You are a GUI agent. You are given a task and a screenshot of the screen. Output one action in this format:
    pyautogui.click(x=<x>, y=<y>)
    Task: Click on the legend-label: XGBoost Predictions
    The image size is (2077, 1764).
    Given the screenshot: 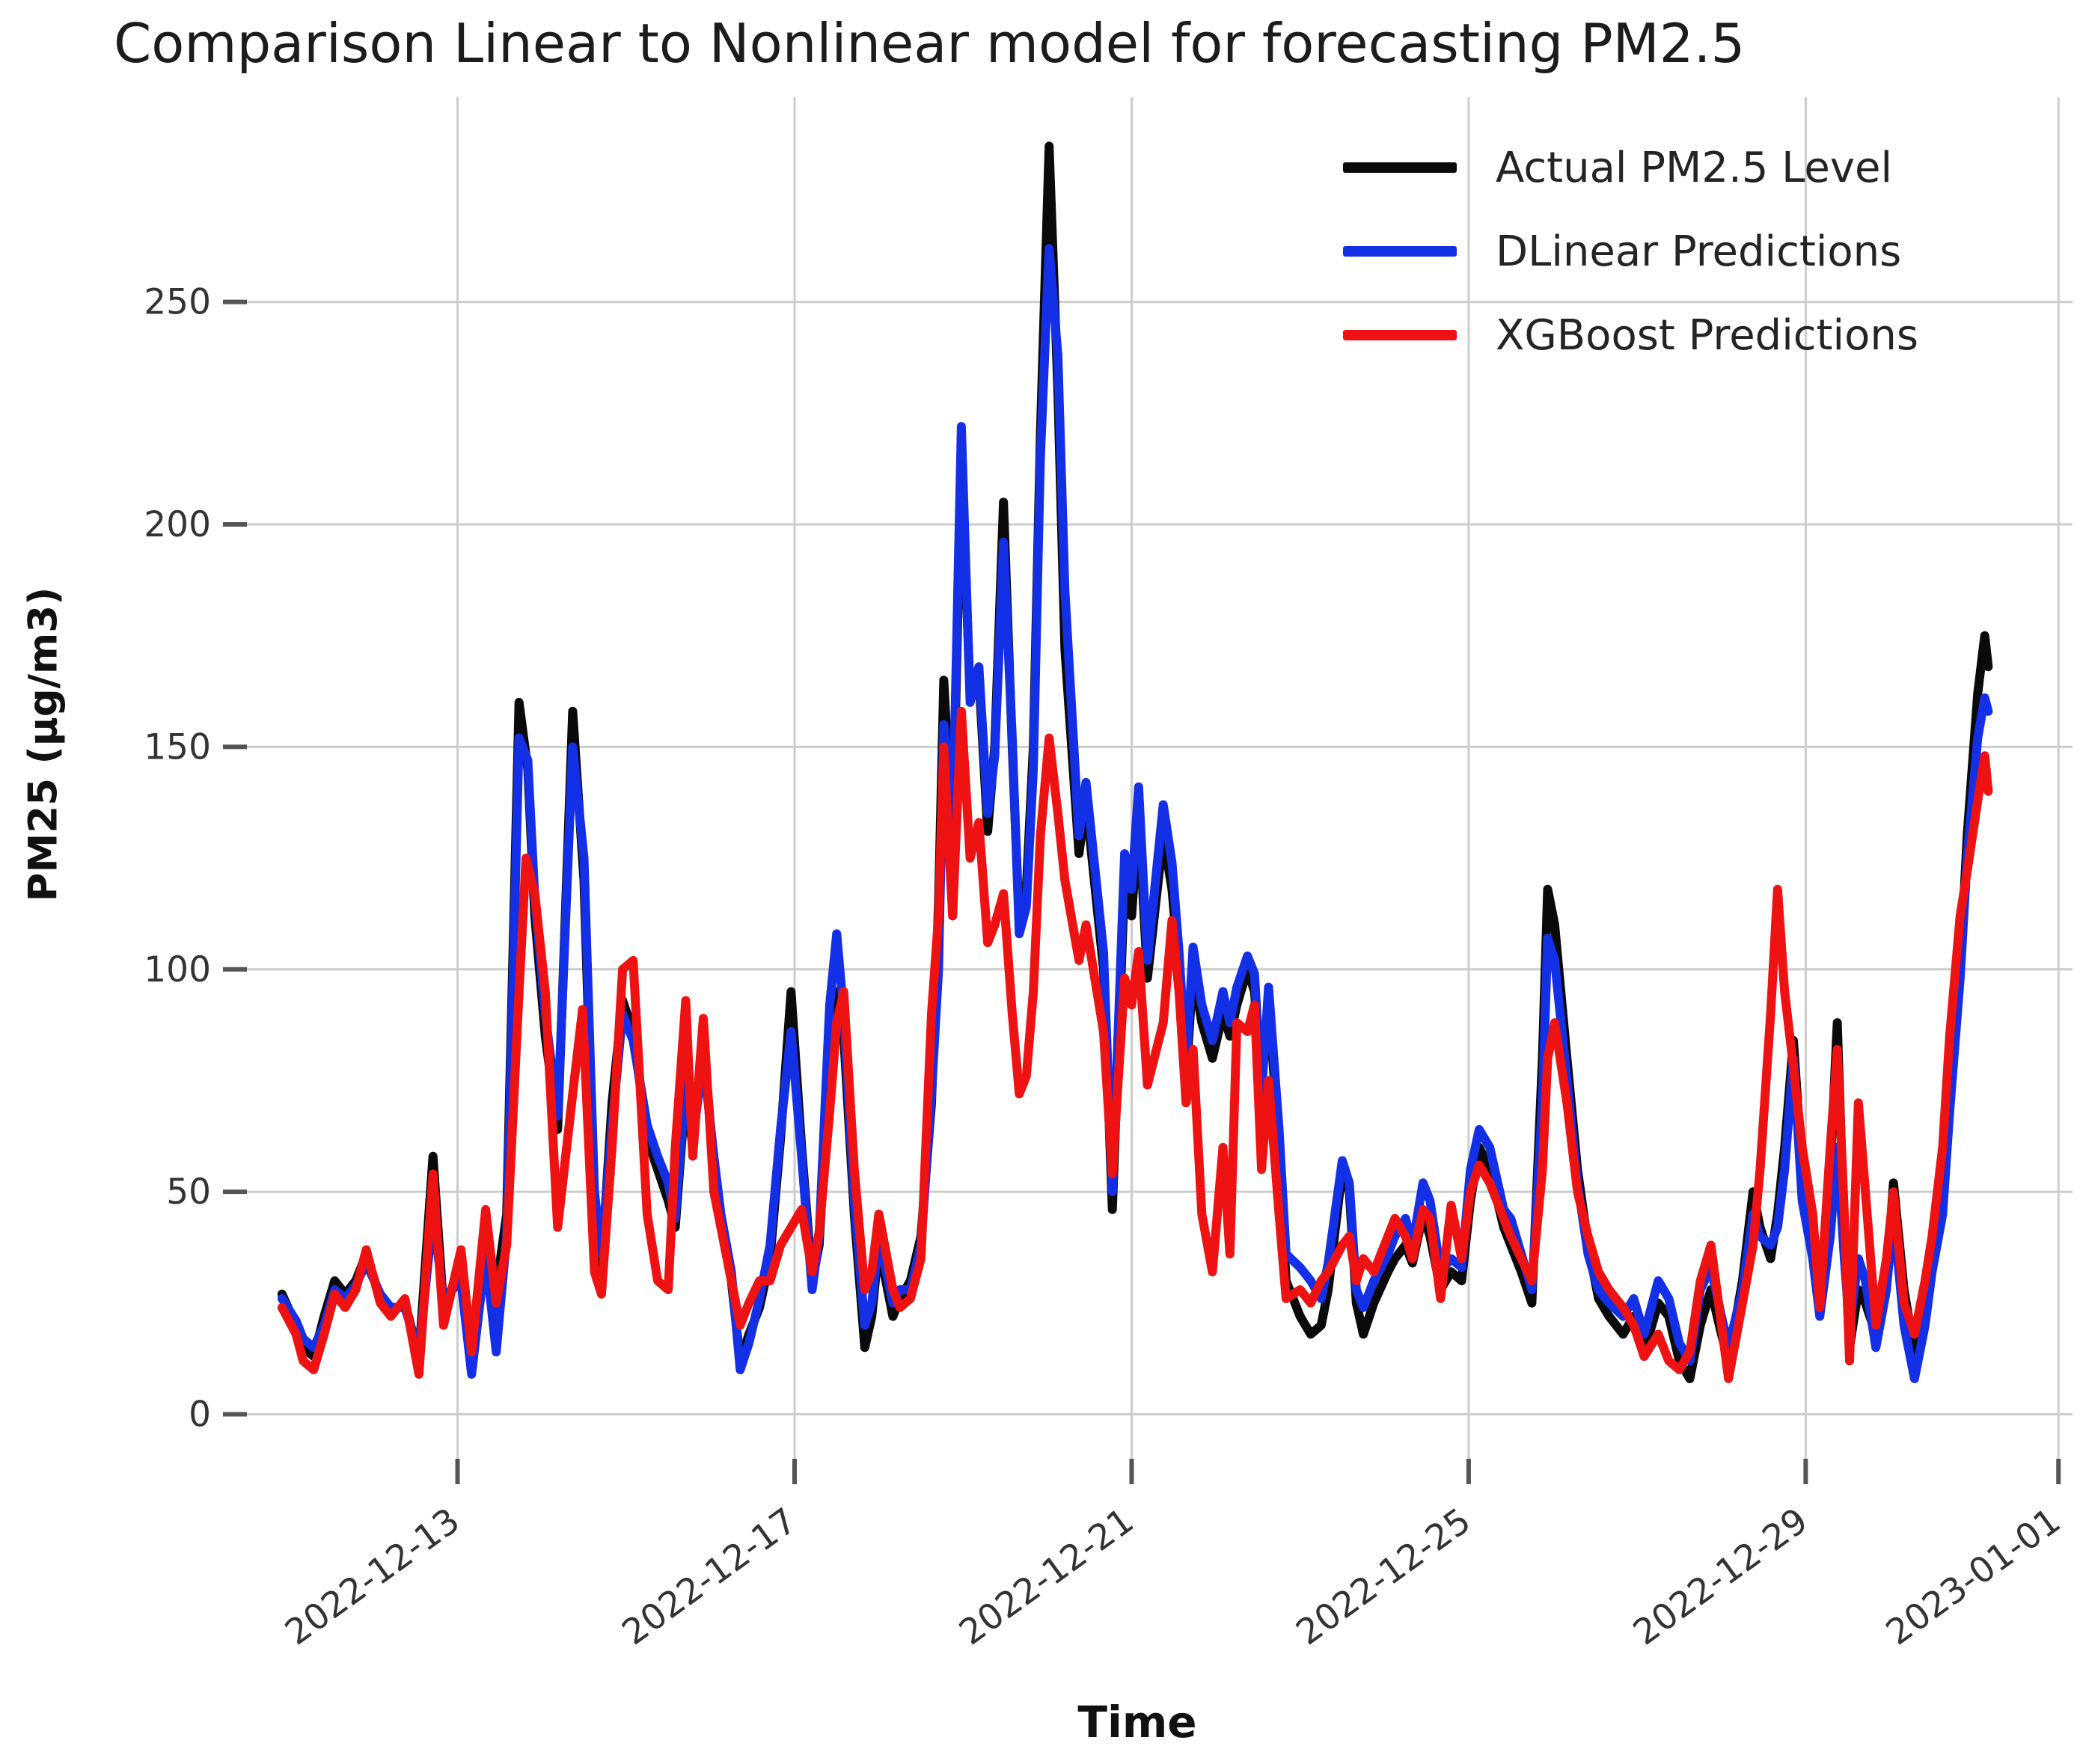 What is the action you would take?
    pyautogui.click(x=1707, y=335)
    